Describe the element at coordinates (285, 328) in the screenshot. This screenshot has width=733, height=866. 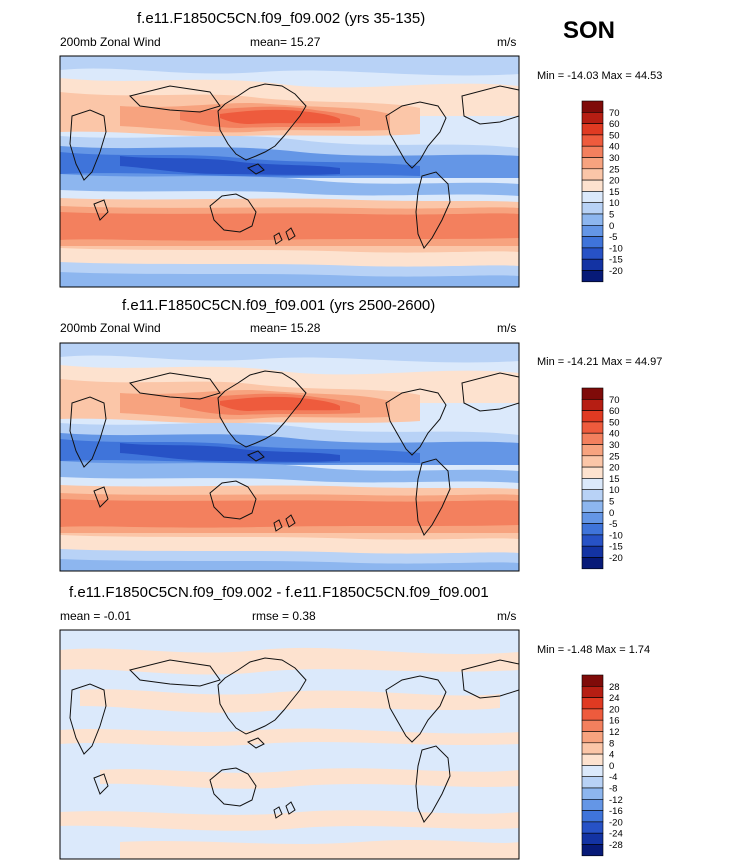
I see `panel2-mean: mean= 15.28` at that location.